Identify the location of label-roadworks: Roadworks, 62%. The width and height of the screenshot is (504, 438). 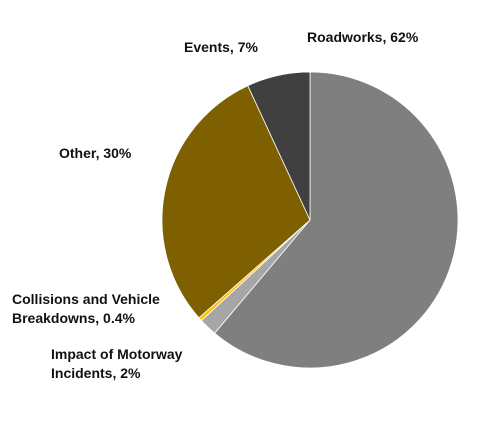
(363, 37).